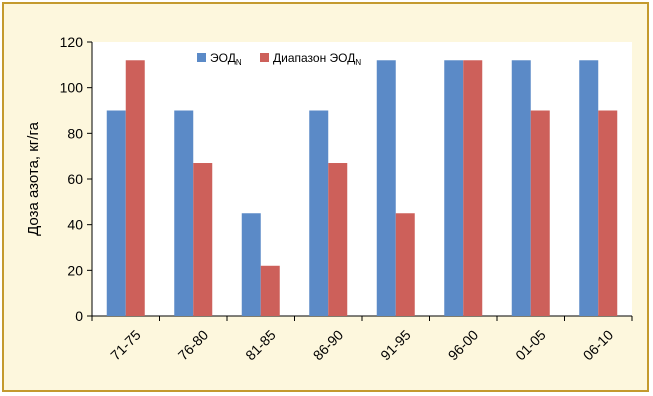  I want to click on y-tick-label: 0, so click(79, 316).